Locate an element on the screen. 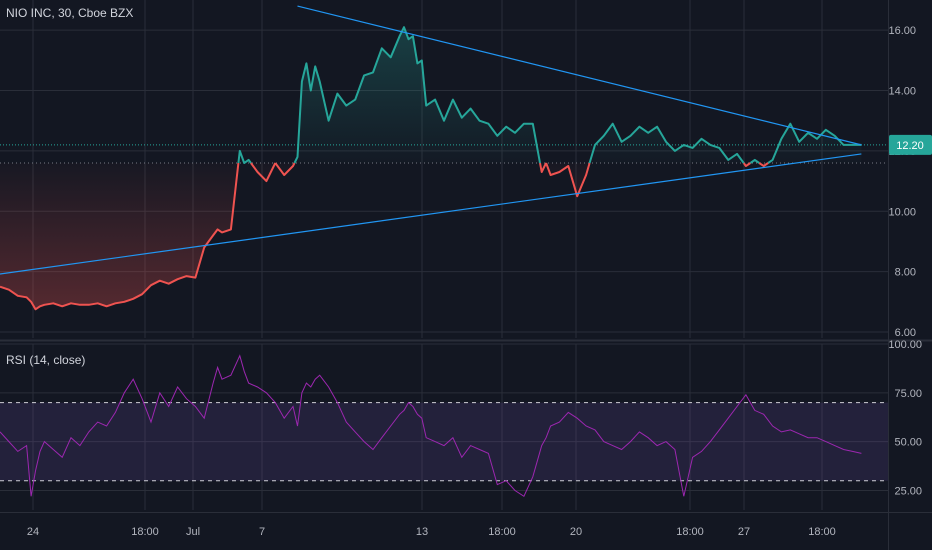  time-tick-label: 20 is located at coordinates (576, 532).